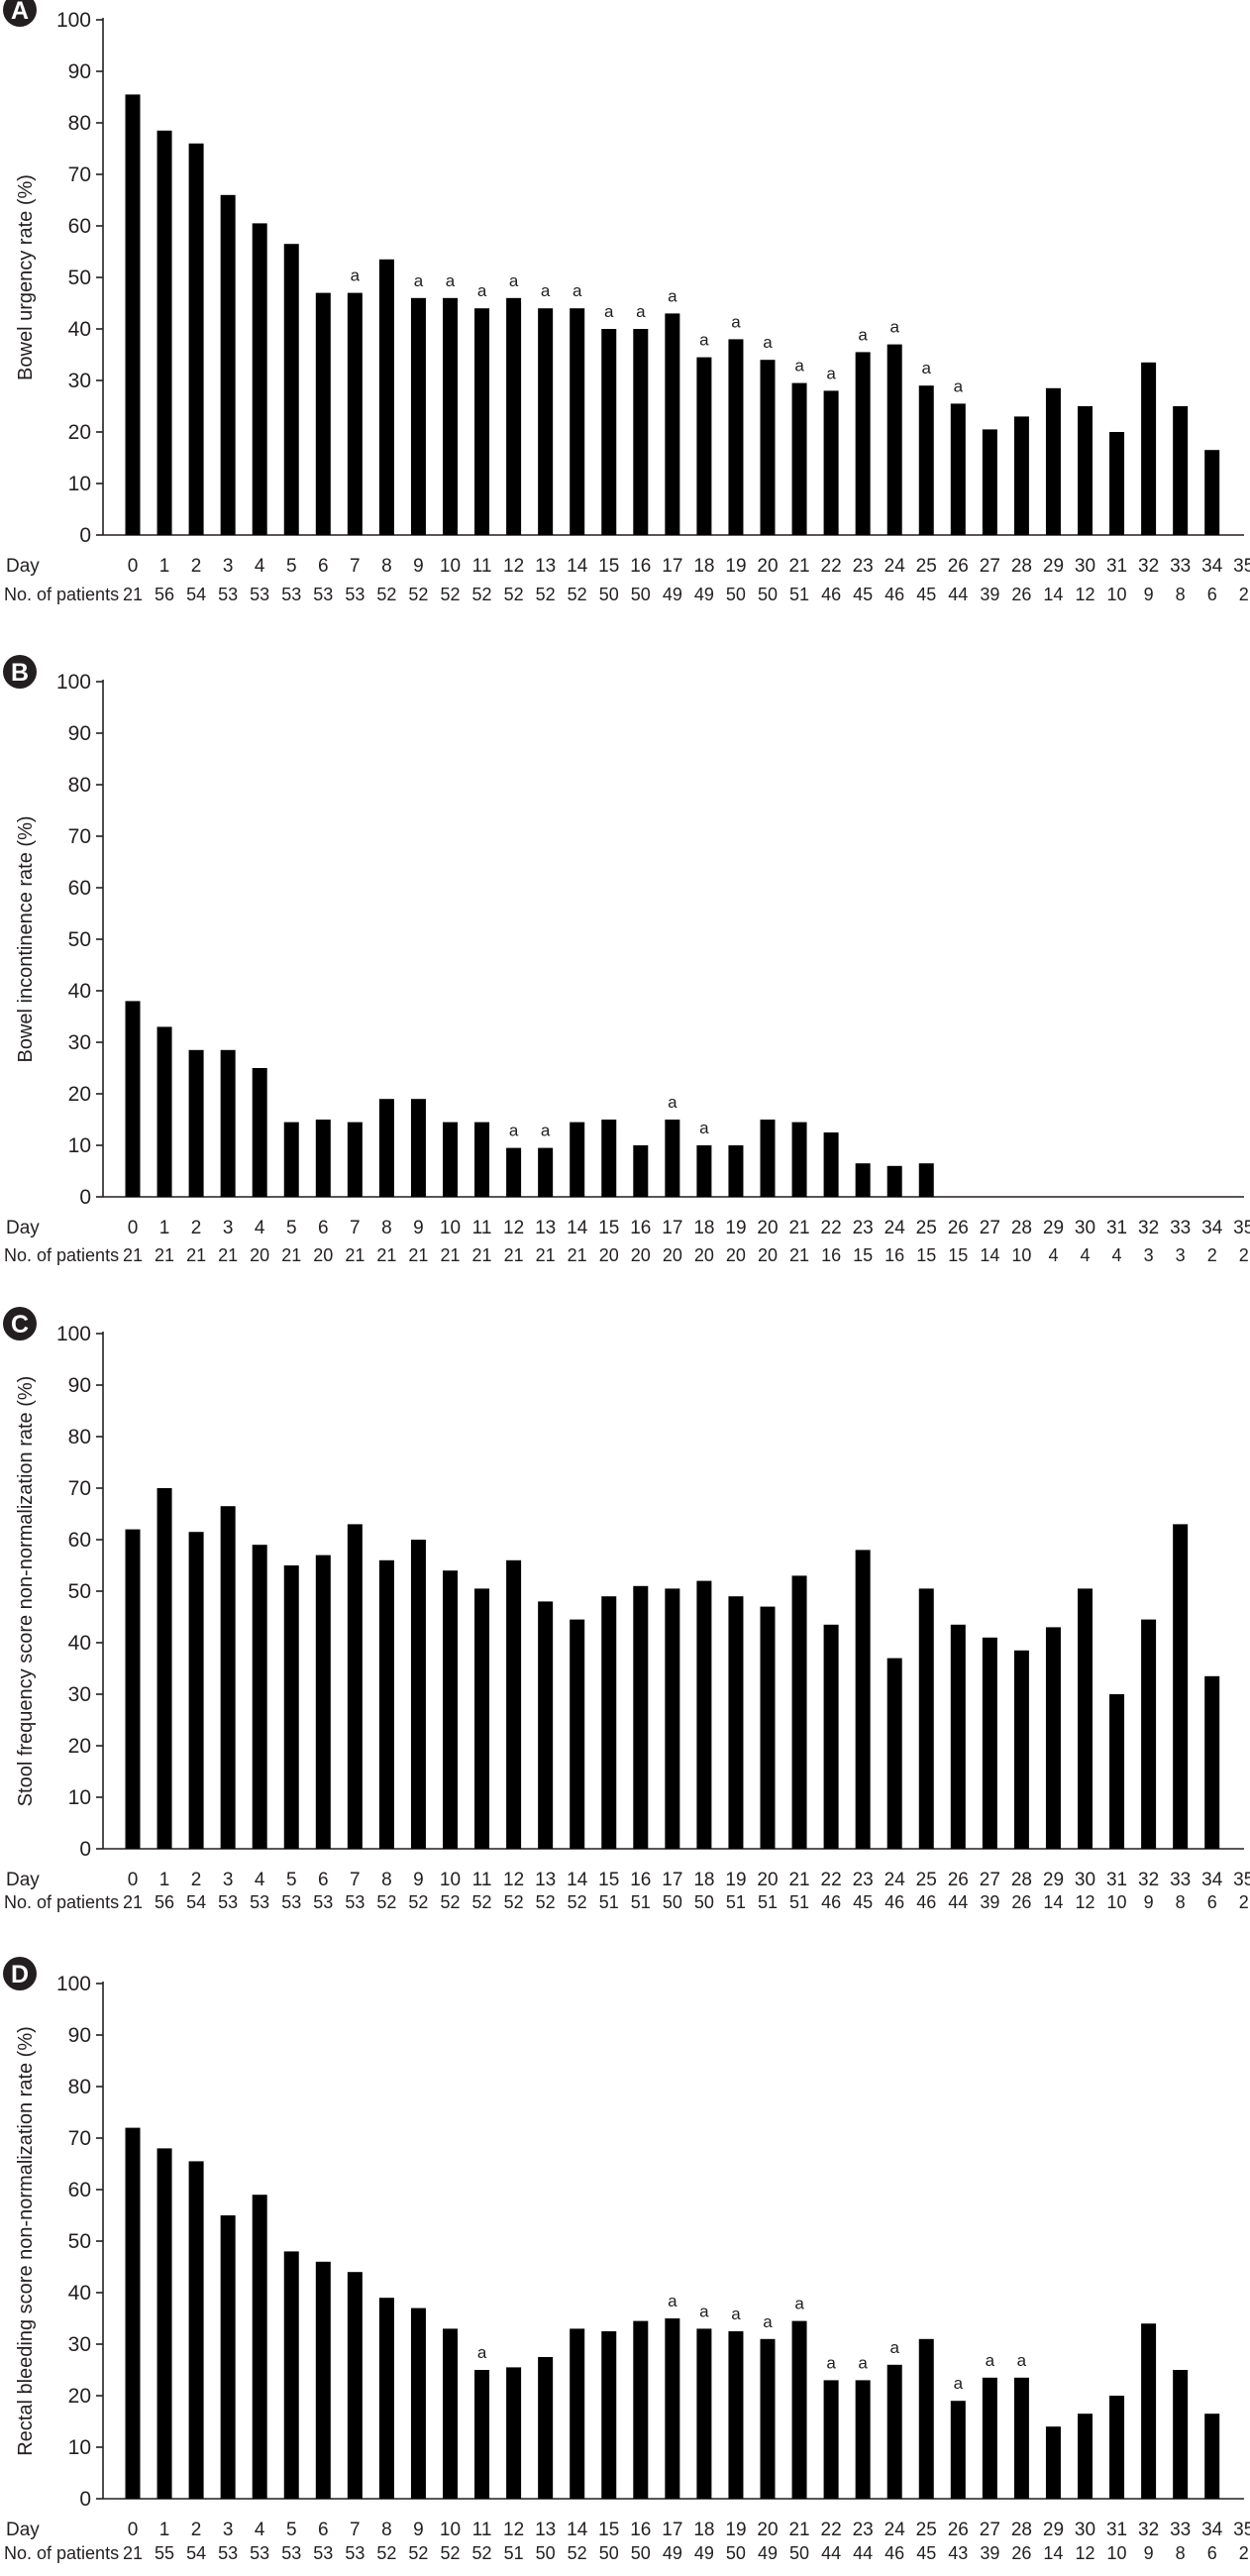 Image resolution: width=1250 pixels, height=2576 pixels. I want to click on panel-d-significance-mark: a, so click(831, 2362).